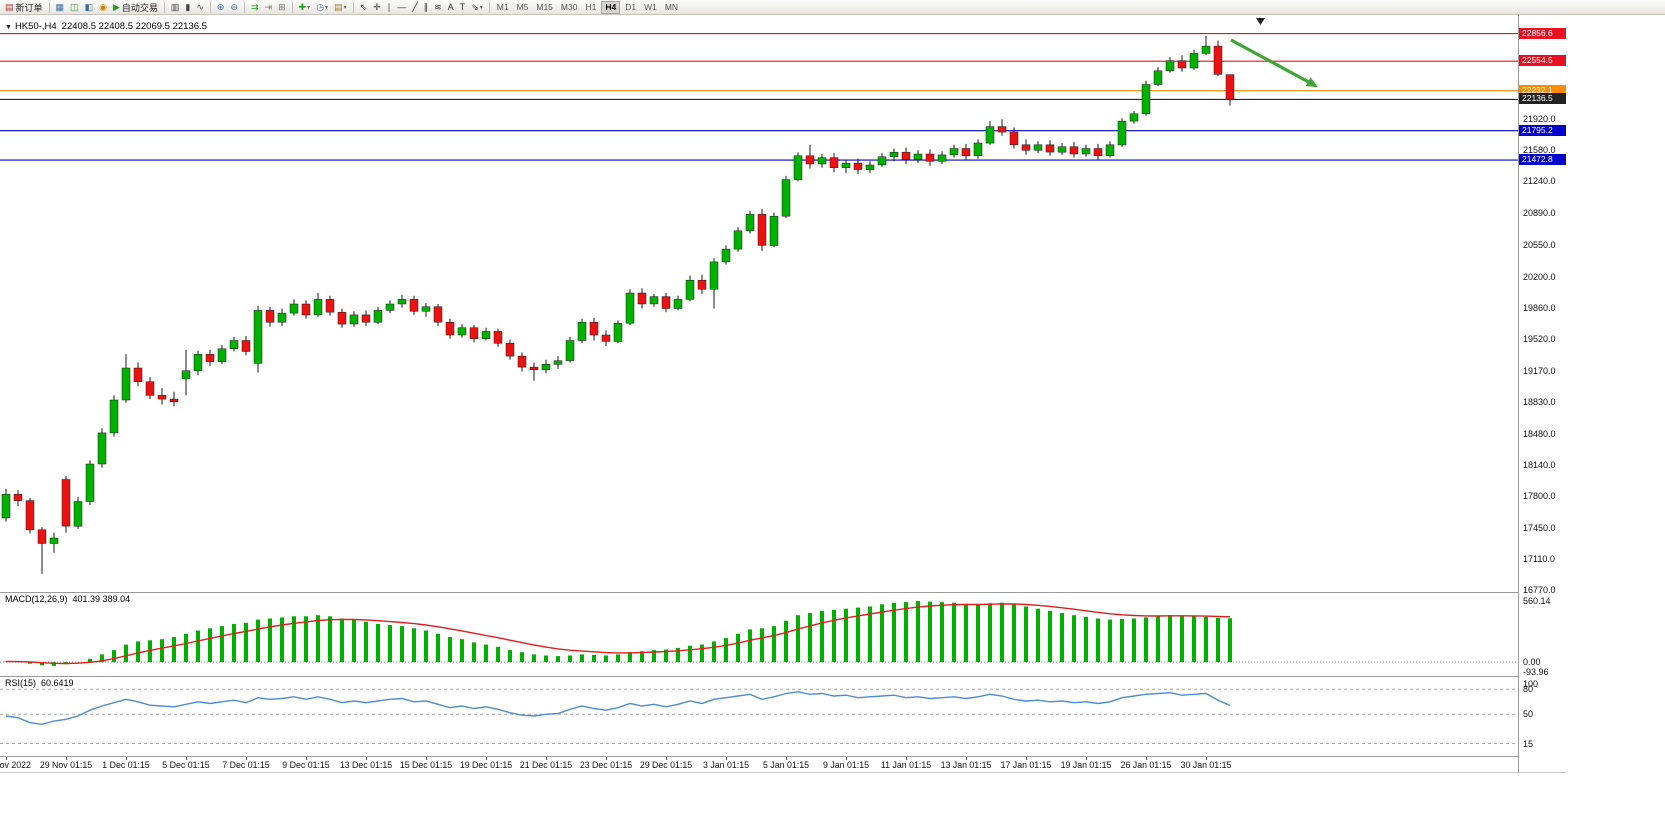 The image size is (1665, 826). What do you see at coordinates (611, 7) in the screenshot?
I see `timeframe-h4-button: H4` at bounding box center [611, 7].